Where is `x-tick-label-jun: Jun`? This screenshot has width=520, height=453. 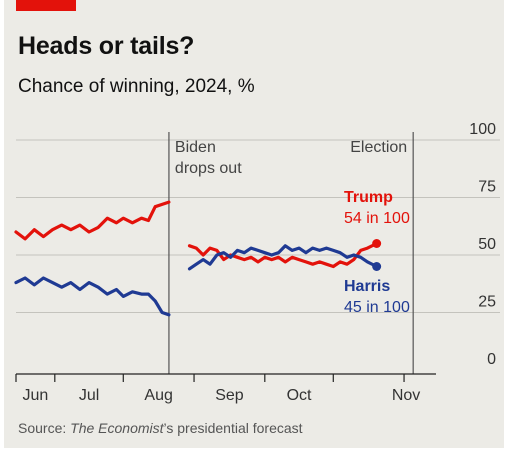
x-tick-label-jun: Jun is located at coordinates (36, 395).